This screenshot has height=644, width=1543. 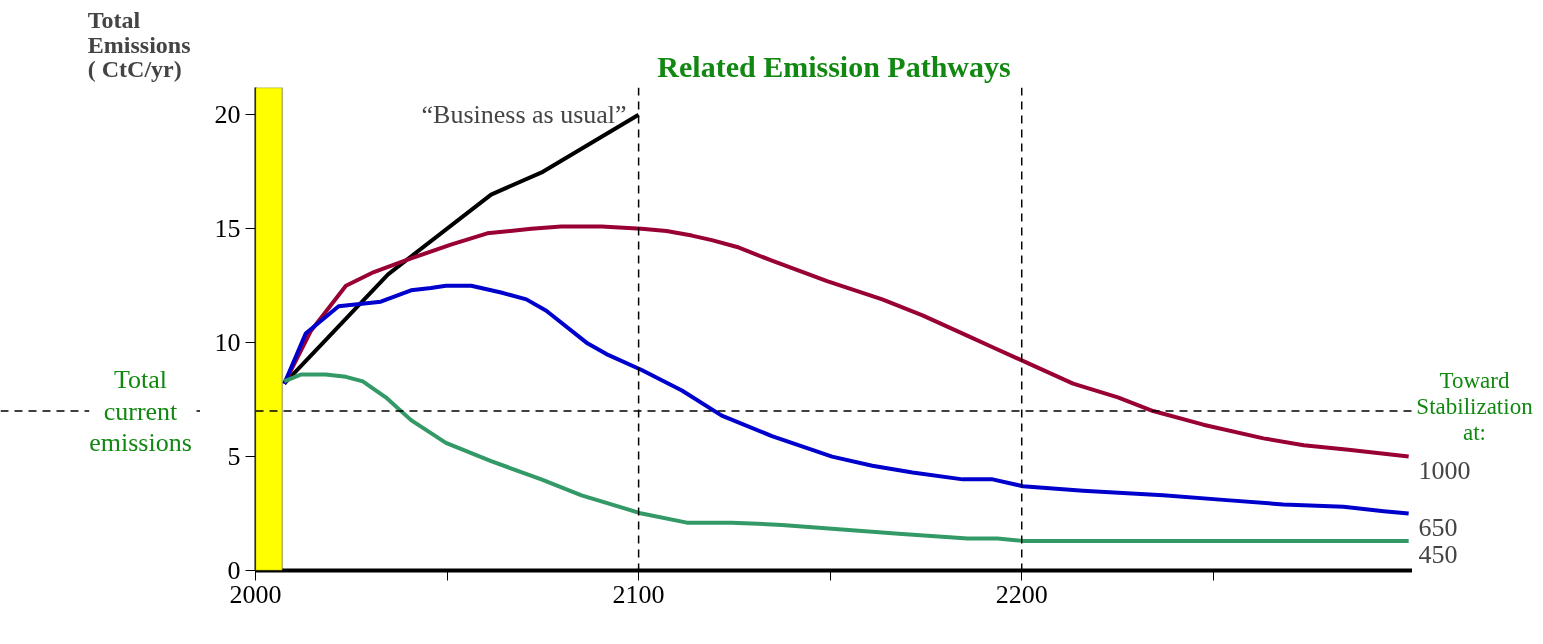 What do you see at coordinates (1438, 555) in the screenshot?
I see `series-label: 450` at bounding box center [1438, 555].